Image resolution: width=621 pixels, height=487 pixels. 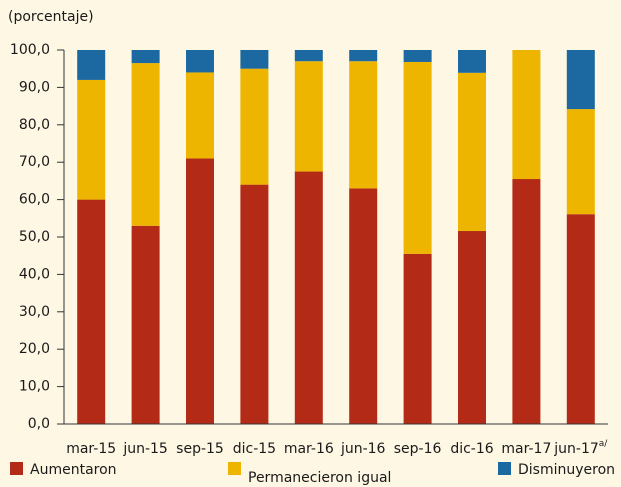 What do you see at coordinates (604, 444) in the screenshot?
I see `category-superscript: a/` at bounding box center [604, 444].